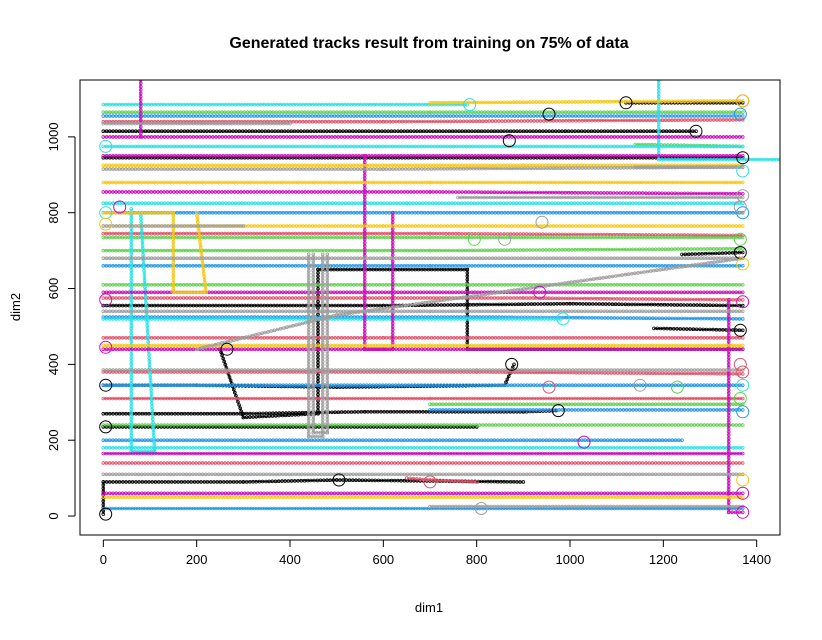 This screenshot has width=822, height=640. What do you see at coordinates (481, 344) in the screenshot?
I see `track-line` at bounding box center [481, 344].